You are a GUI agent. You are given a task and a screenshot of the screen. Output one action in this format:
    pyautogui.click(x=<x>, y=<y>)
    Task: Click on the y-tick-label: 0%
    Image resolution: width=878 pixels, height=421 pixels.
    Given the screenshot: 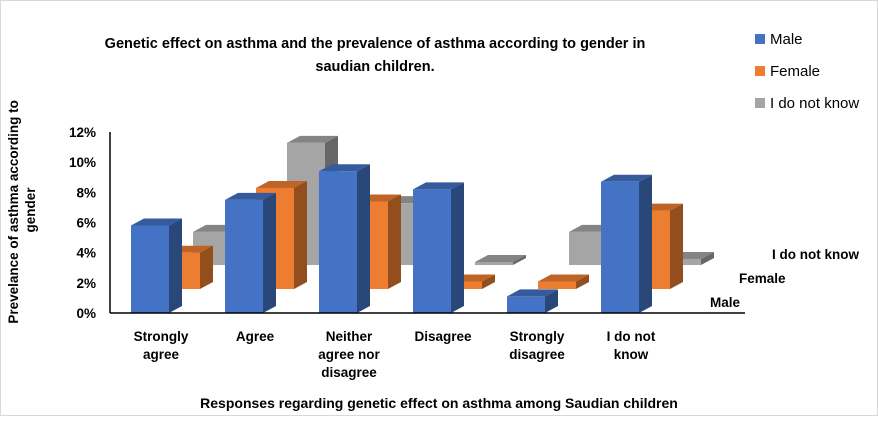 What is the action you would take?
    pyautogui.click(x=86, y=313)
    